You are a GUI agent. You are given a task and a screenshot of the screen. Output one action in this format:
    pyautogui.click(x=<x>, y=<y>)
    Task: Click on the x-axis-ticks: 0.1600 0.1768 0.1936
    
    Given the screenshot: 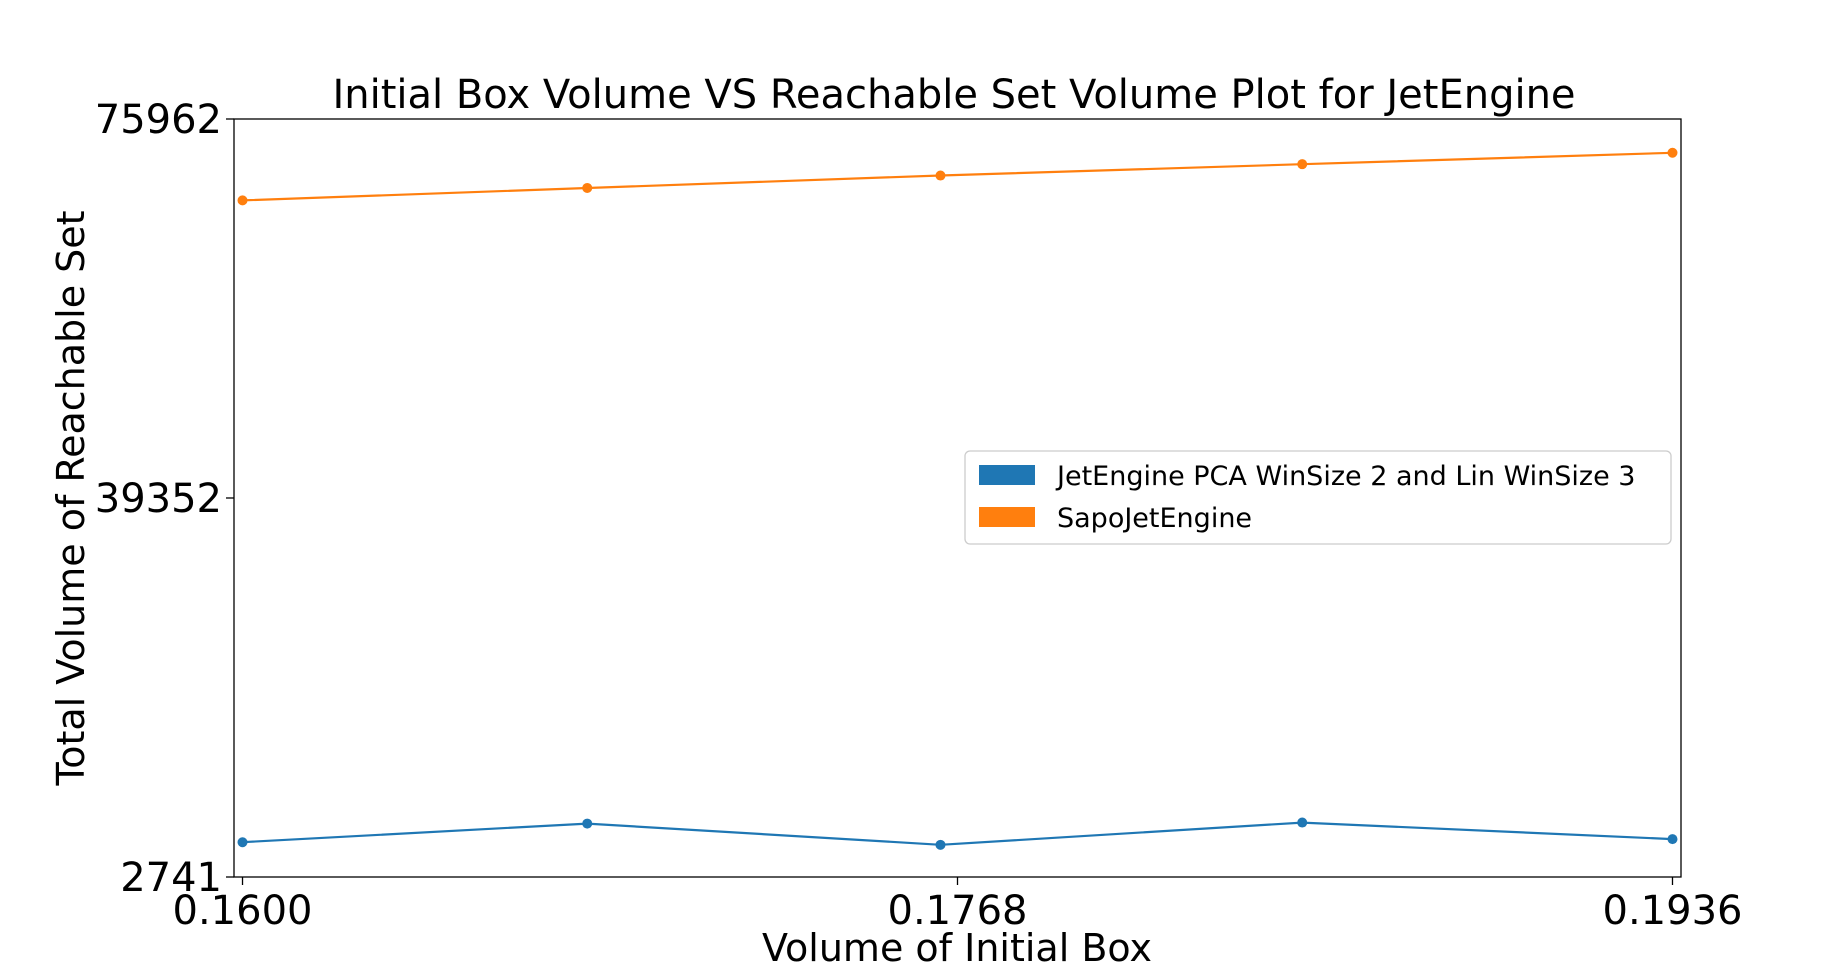 What is the action you would take?
    pyautogui.click(x=958, y=905)
    